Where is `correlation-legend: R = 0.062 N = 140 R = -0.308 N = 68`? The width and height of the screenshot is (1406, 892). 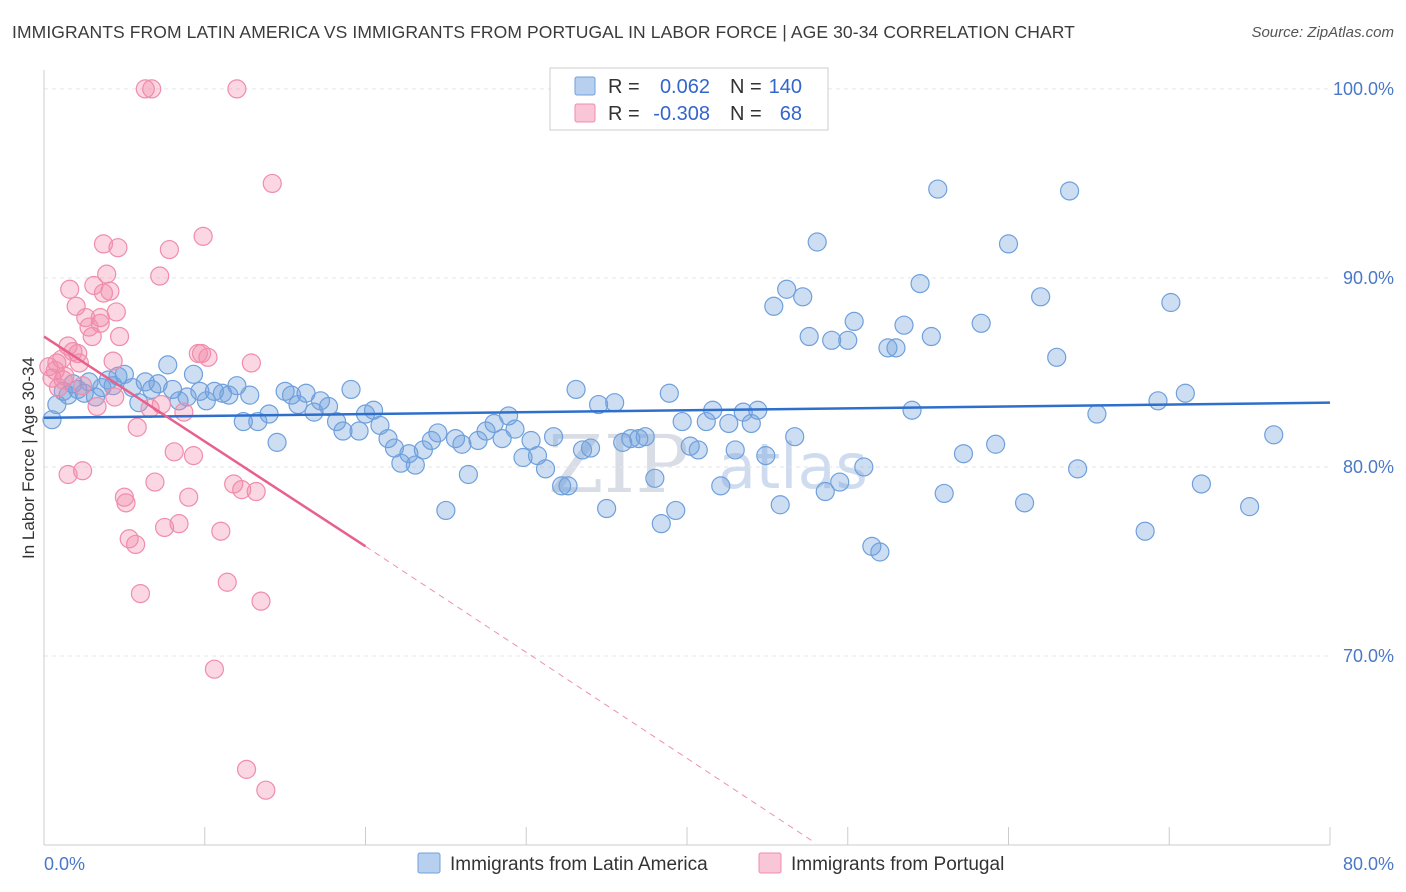 correlation-legend: R = 0.062 N = 140 R = -0.308 N = 68 is located at coordinates (689, 99).